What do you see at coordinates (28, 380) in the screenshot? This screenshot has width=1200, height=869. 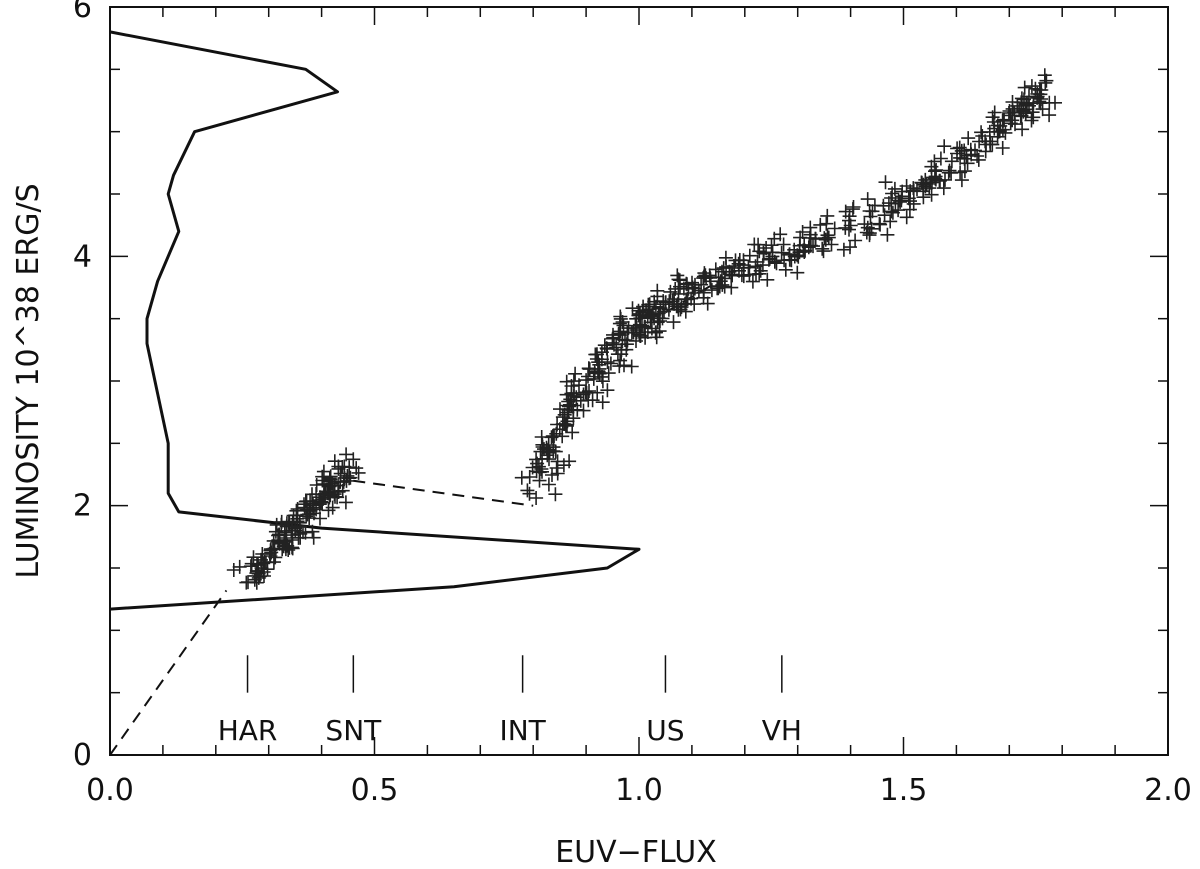 I see `y-axis-label: LUMINOSITY 10^38 ERG/S` at bounding box center [28, 380].